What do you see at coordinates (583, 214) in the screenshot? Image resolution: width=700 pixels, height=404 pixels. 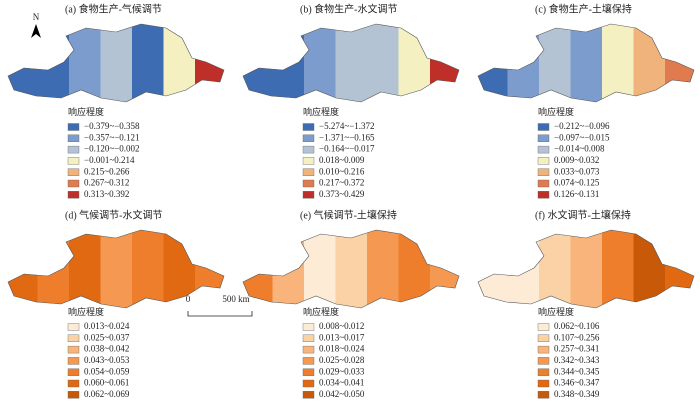 I see `panel-title: (f) 水文调节-土壤保持` at bounding box center [583, 214].